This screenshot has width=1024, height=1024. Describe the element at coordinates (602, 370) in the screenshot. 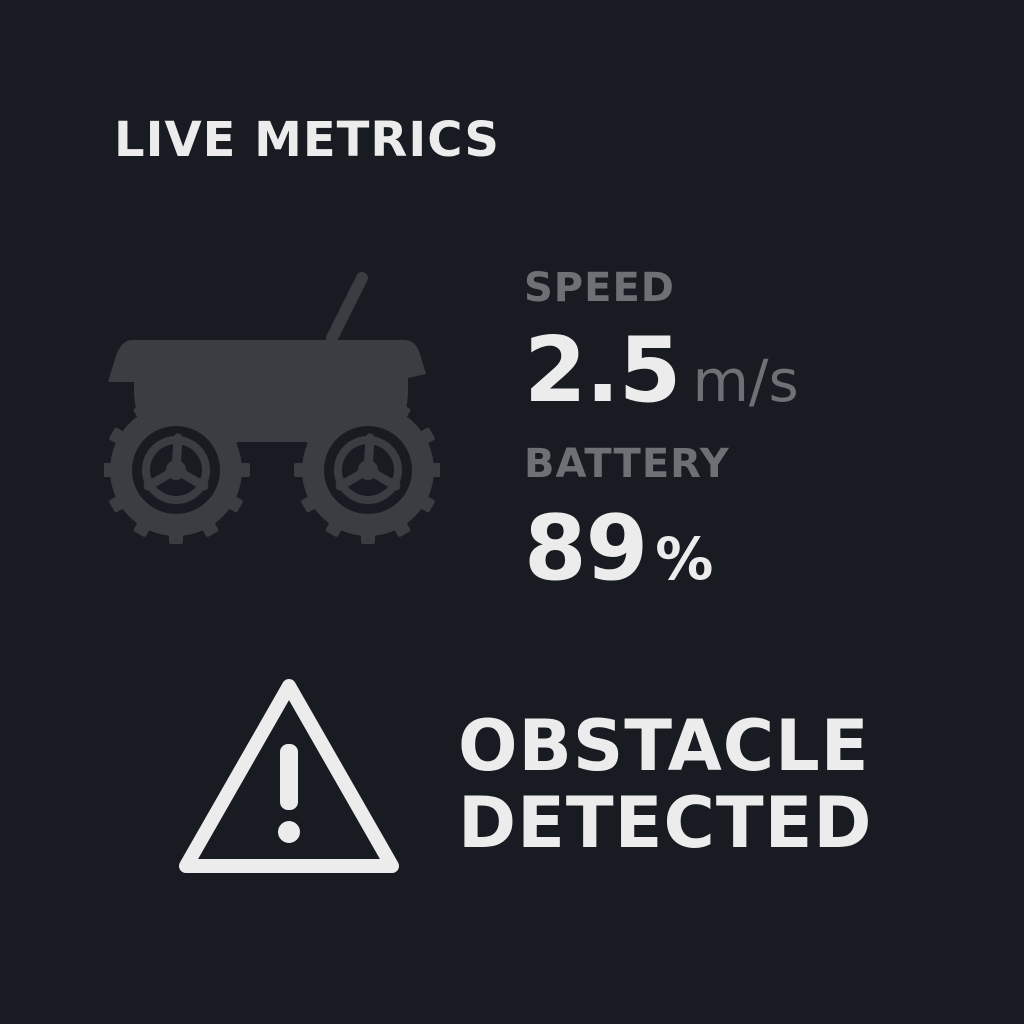

I see `speed-value: 2.5` at that location.